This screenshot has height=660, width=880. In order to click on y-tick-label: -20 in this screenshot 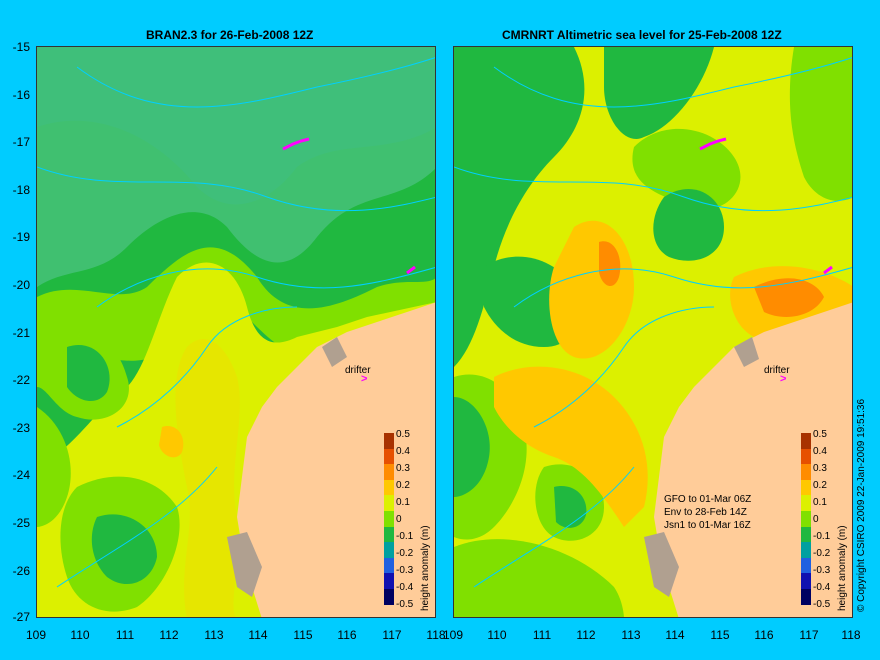, I will do `click(21, 285)`.